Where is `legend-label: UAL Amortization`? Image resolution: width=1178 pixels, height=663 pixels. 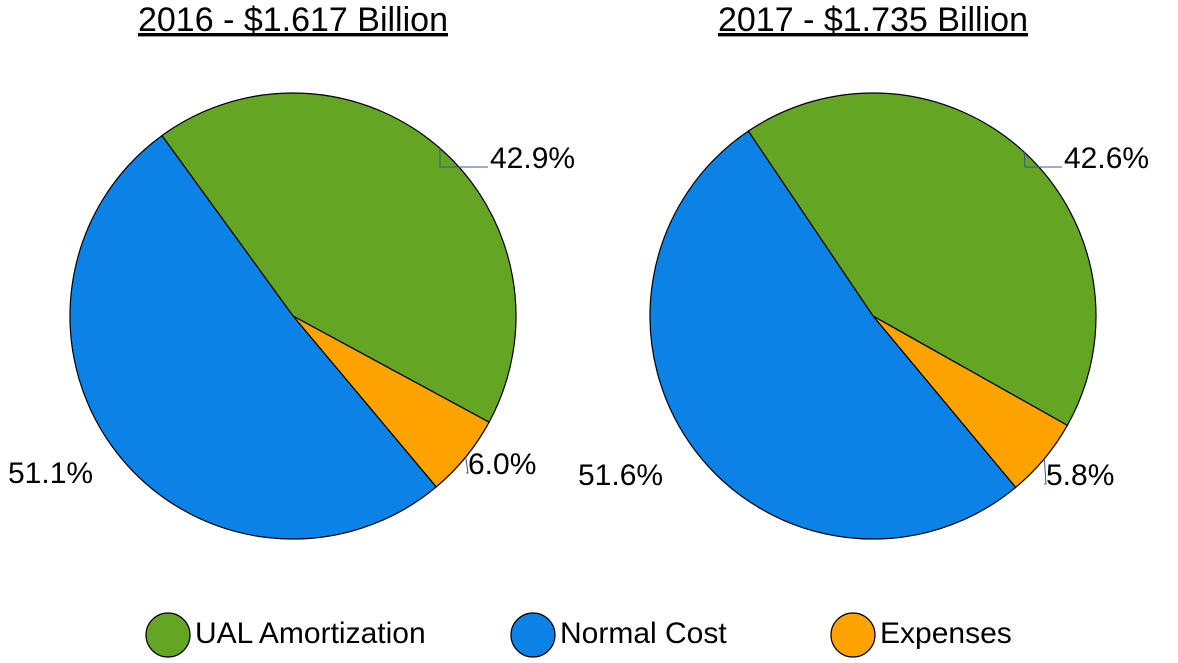 legend-label: UAL Amortization is located at coordinates (310, 633).